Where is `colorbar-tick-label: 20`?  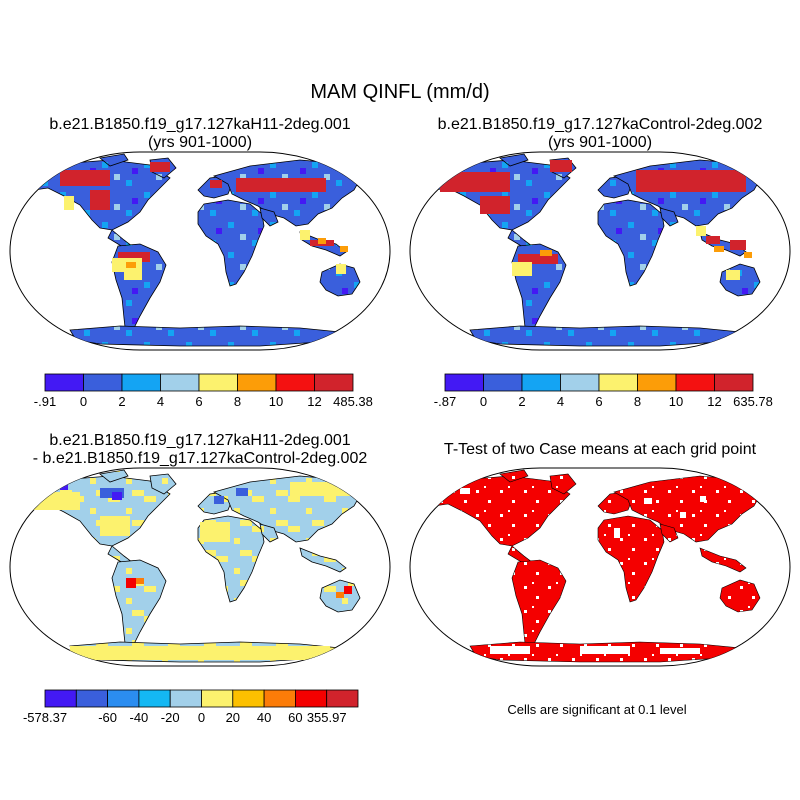 colorbar-tick-label: 20 is located at coordinates (233, 717).